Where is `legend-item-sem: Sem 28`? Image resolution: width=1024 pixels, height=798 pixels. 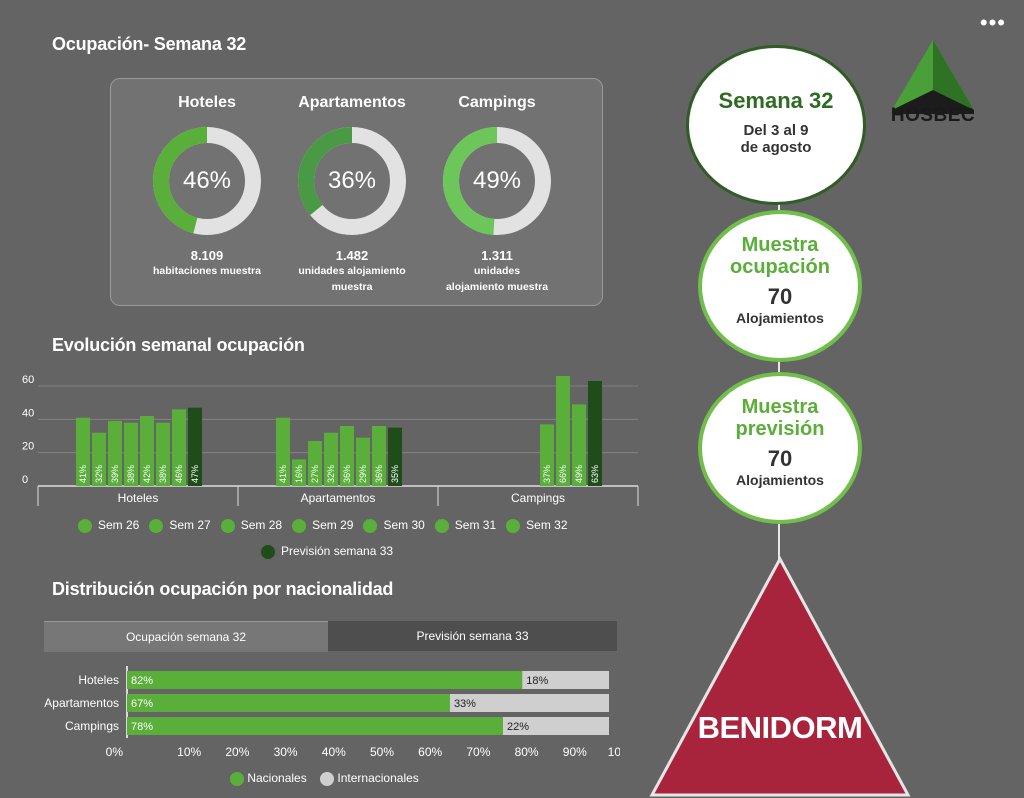
legend-item-sem: Sem 28 is located at coordinates (251, 525).